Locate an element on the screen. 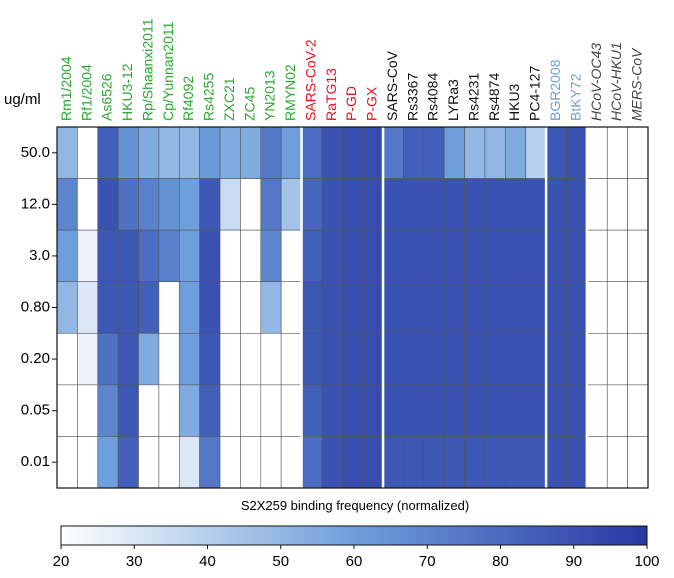 This screenshot has width=674, height=578. column-label: BGR2008 is located at coordinates (555, 90).